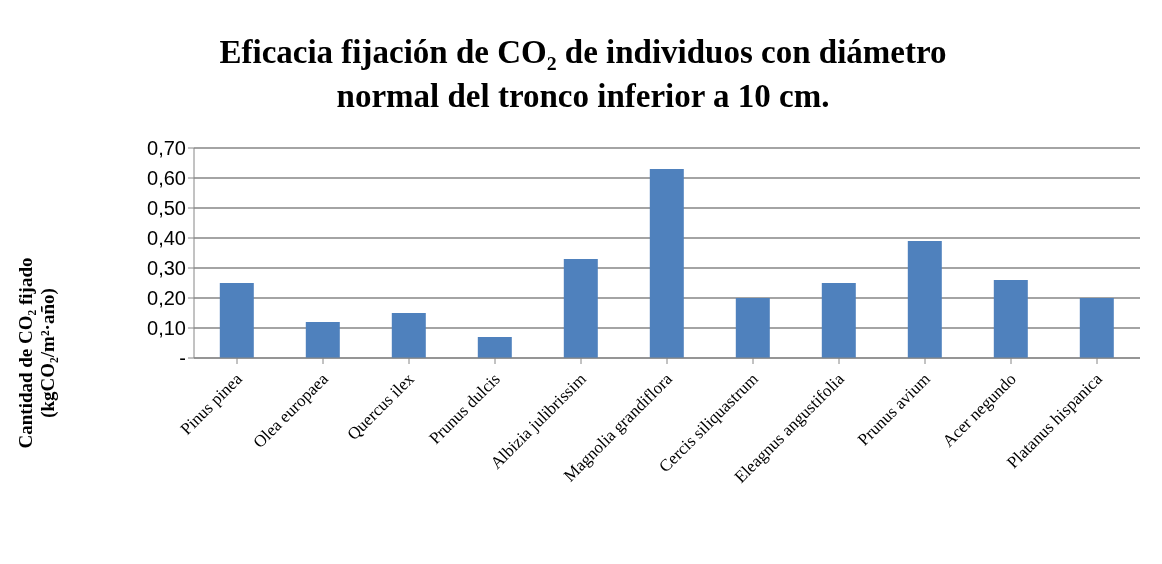 The width and height of the screenshot is (1162, 564). I want to click on chart-title: Eficacia fijación de CO₂ de individuos con diámetro normal del tronco inferior a 10 cm., so click(583, 74).